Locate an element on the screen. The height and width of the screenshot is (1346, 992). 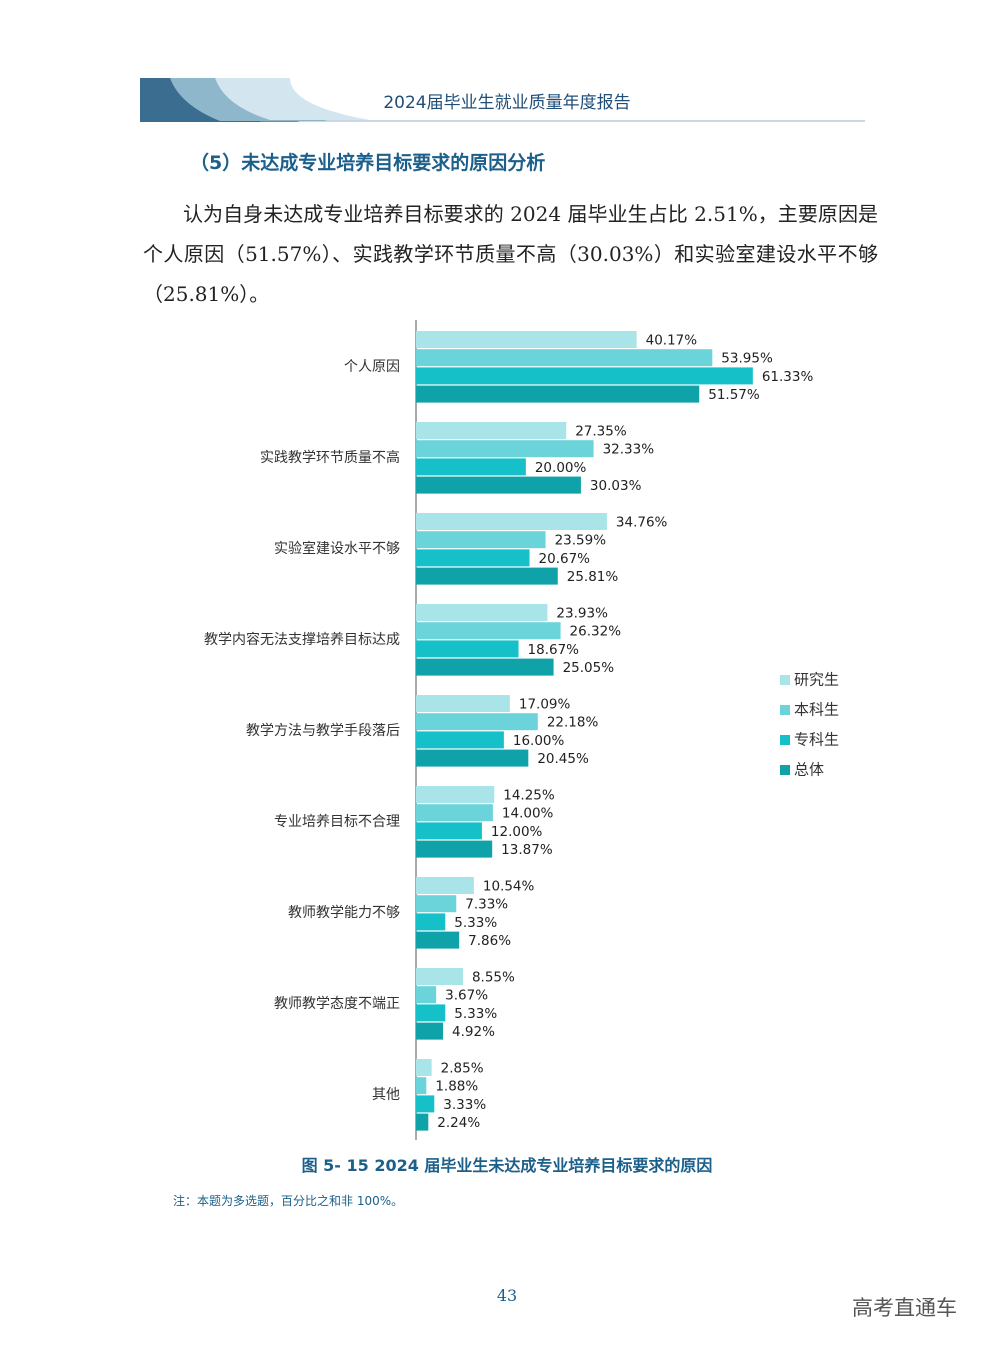
value-label: 22.18% is located at coordinates (573, 723).